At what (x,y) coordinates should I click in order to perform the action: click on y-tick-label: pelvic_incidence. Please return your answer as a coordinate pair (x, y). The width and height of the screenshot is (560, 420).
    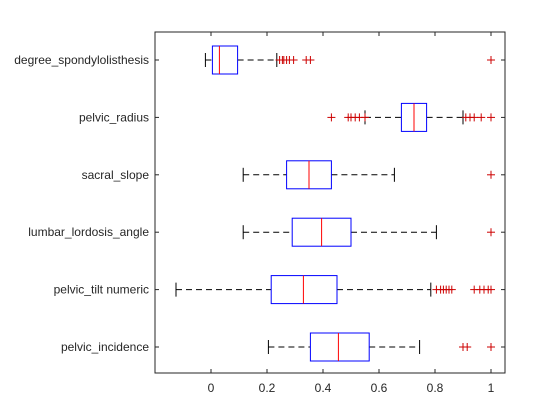
    Looking at the image, I should click on (105, 347).